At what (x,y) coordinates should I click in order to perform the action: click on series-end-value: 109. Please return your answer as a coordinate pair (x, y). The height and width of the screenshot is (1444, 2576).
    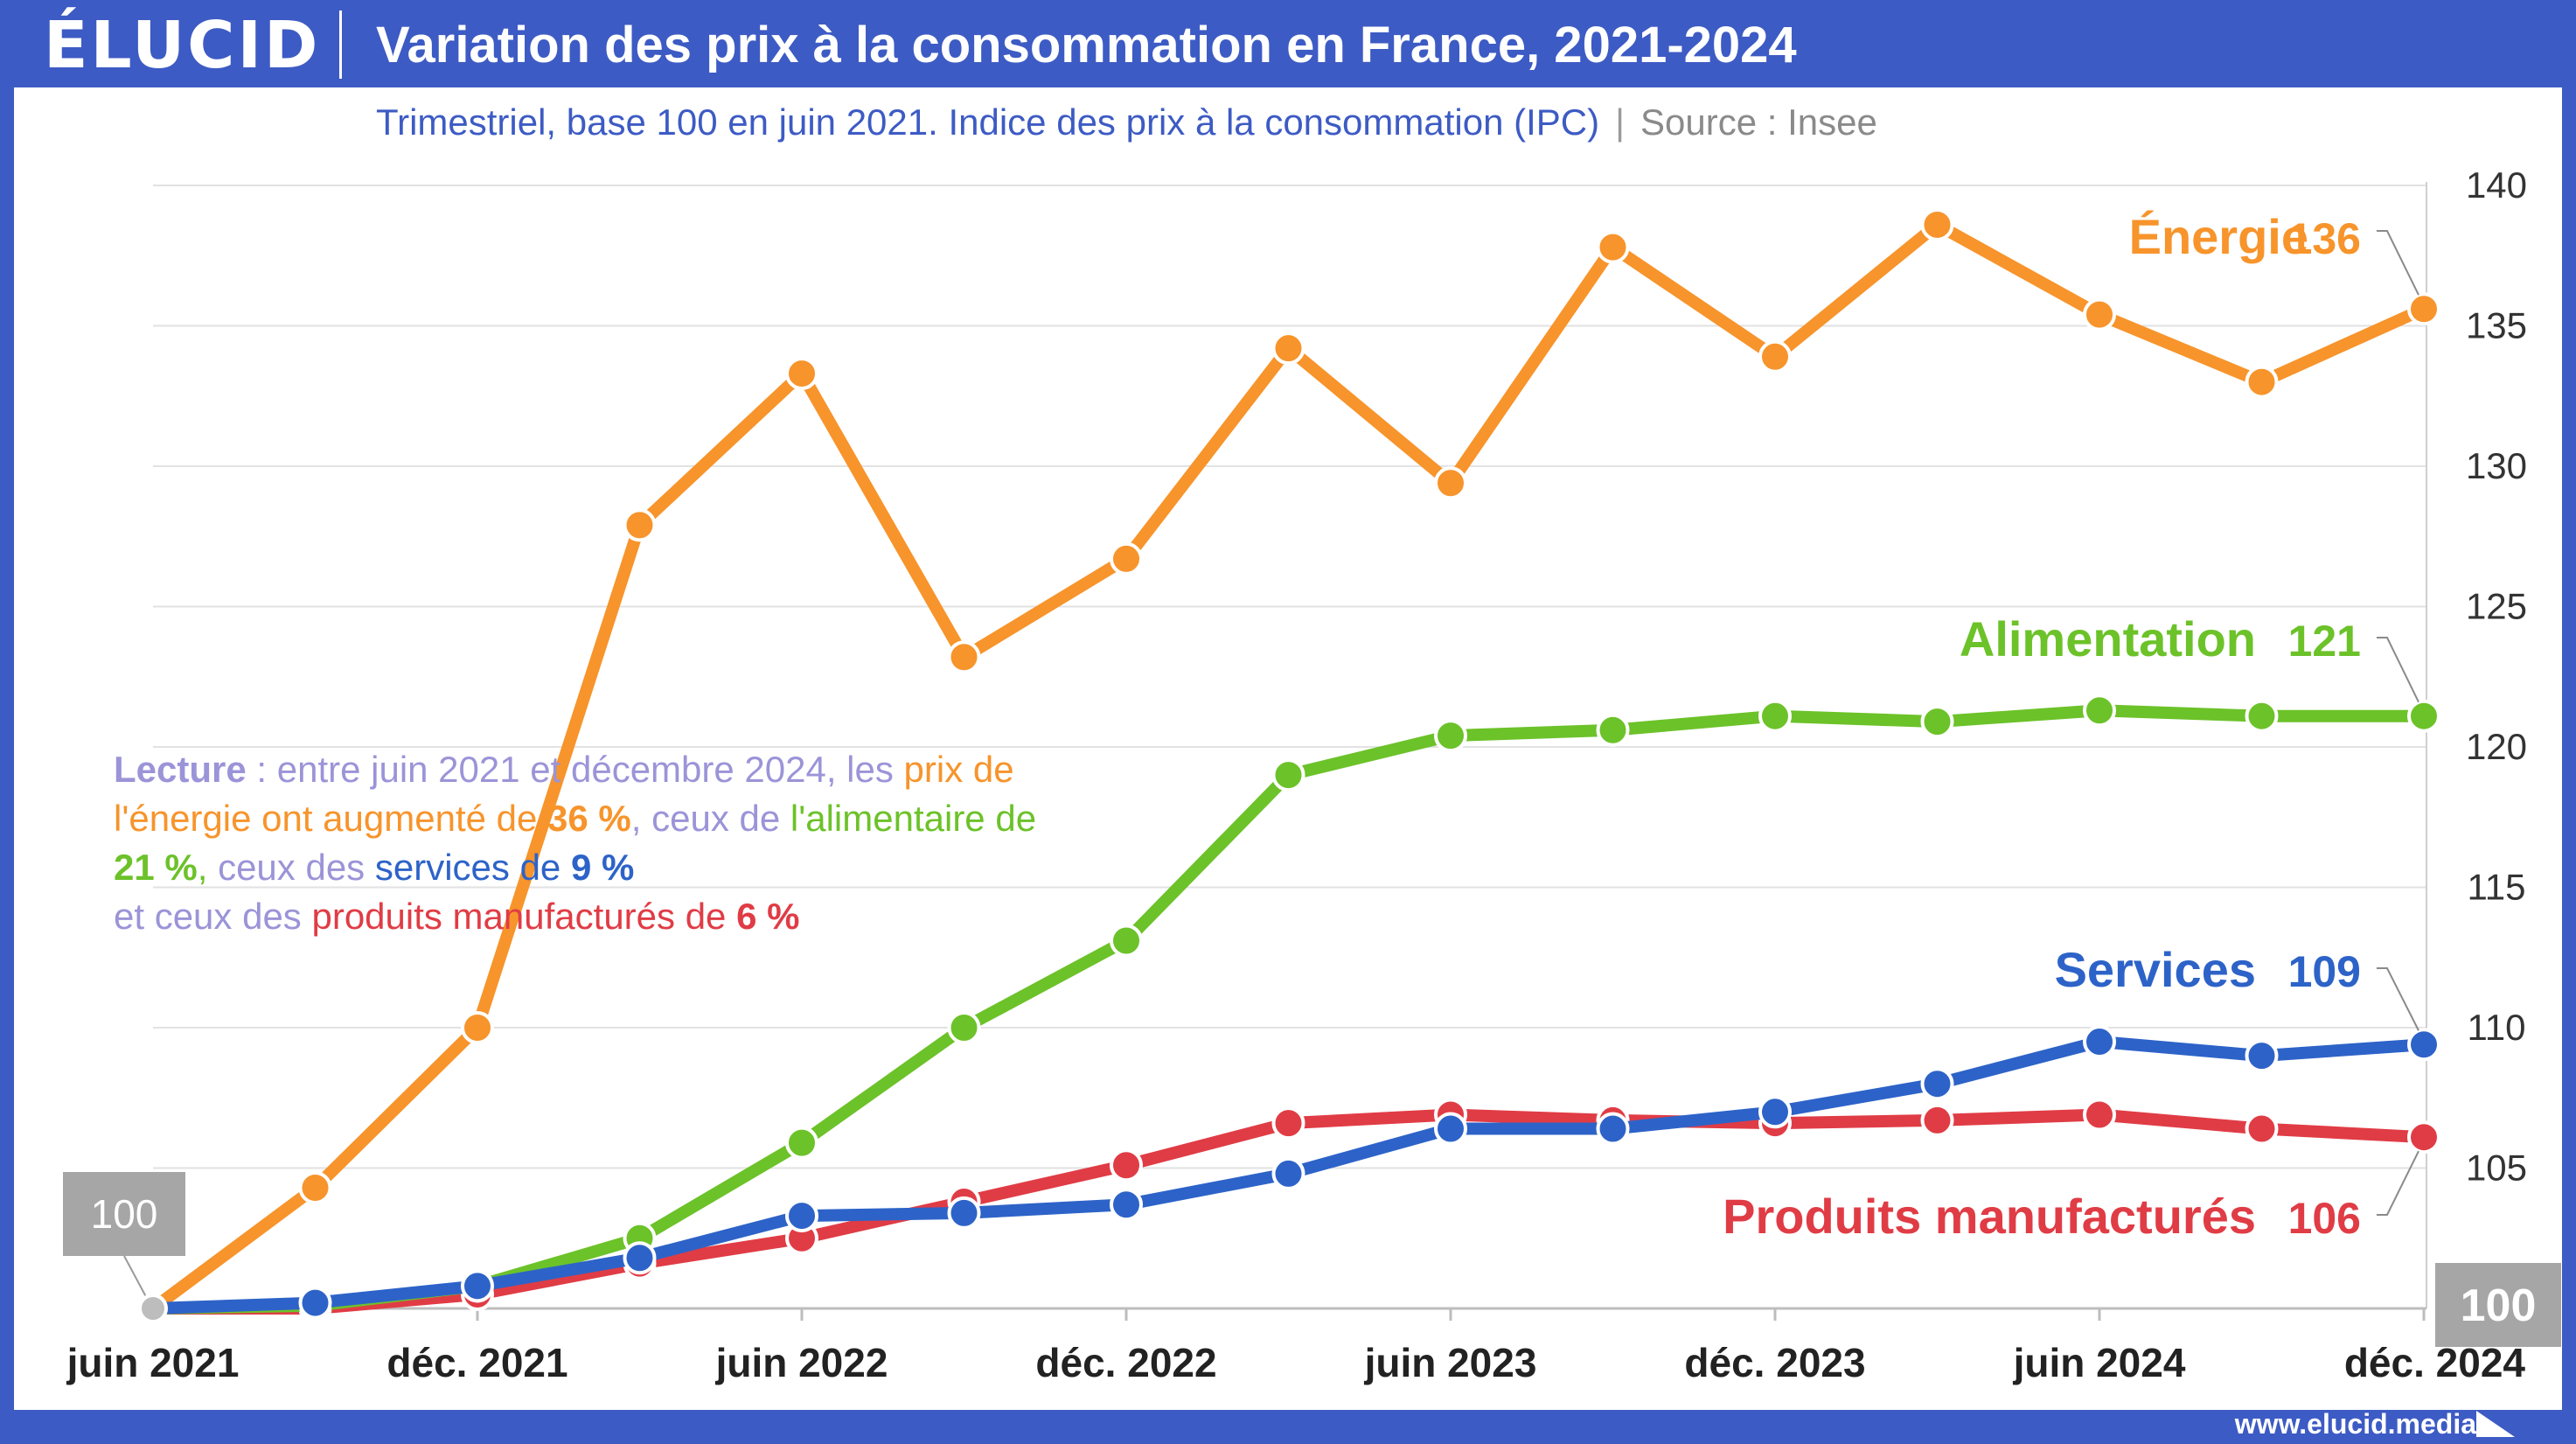
    Looking at the image, I should click on (2324, 971).